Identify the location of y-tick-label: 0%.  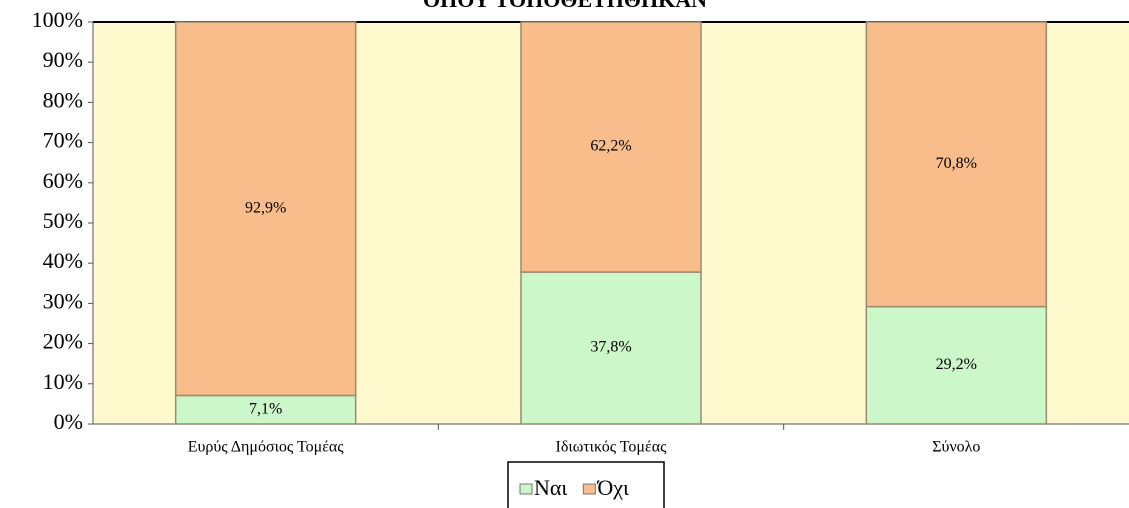
(68, 421).